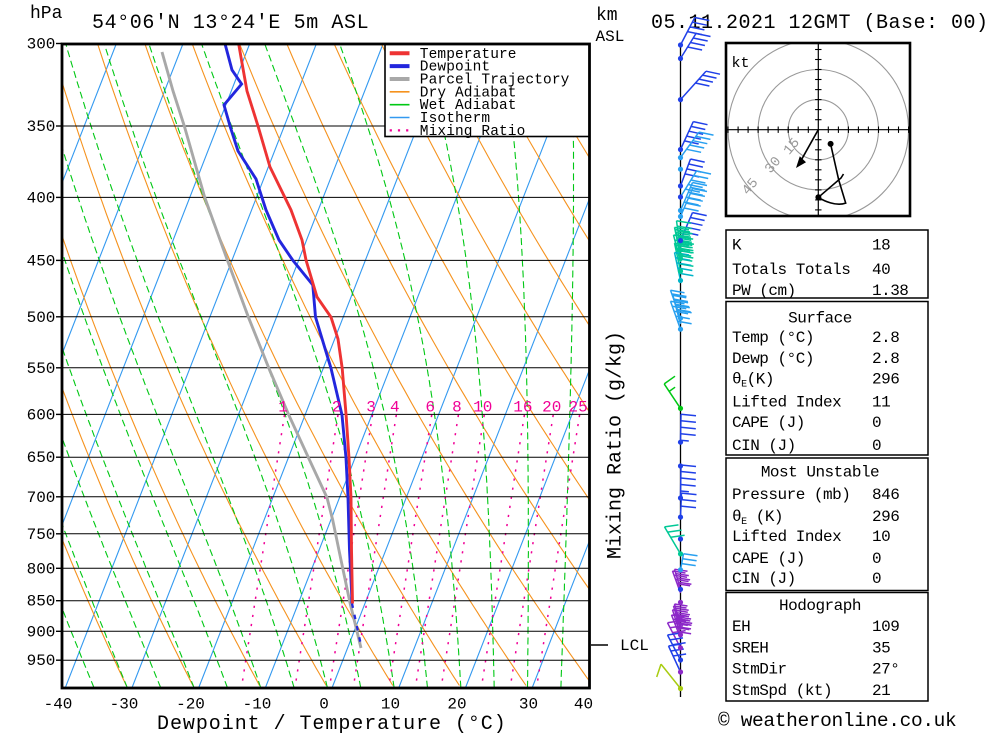  Describe the element at coordinates (820, 319) in the screenshot. I see `svg-text: Surface` at that location.